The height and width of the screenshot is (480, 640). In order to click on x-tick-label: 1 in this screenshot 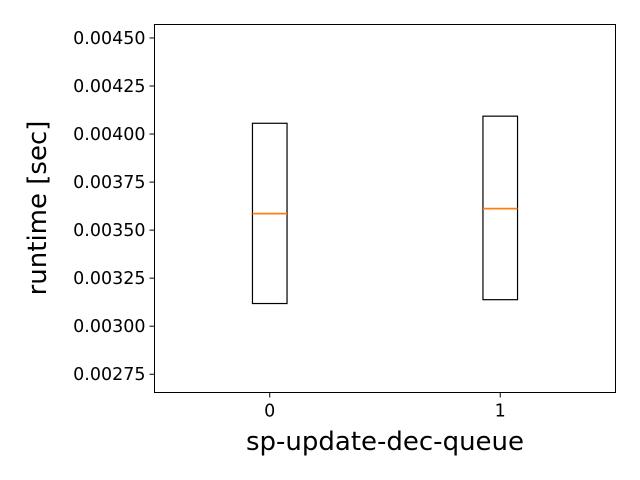, I will do `click(500, 412)`.